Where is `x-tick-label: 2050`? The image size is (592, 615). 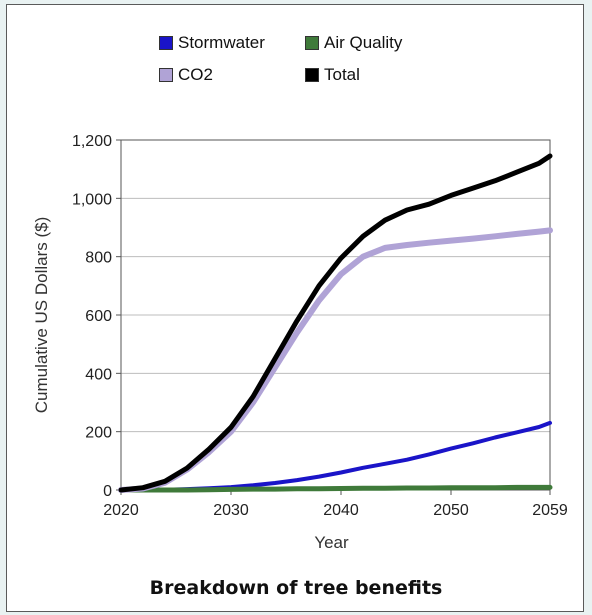 x-tick-label: 2050 is located at coordinates (451, 510).